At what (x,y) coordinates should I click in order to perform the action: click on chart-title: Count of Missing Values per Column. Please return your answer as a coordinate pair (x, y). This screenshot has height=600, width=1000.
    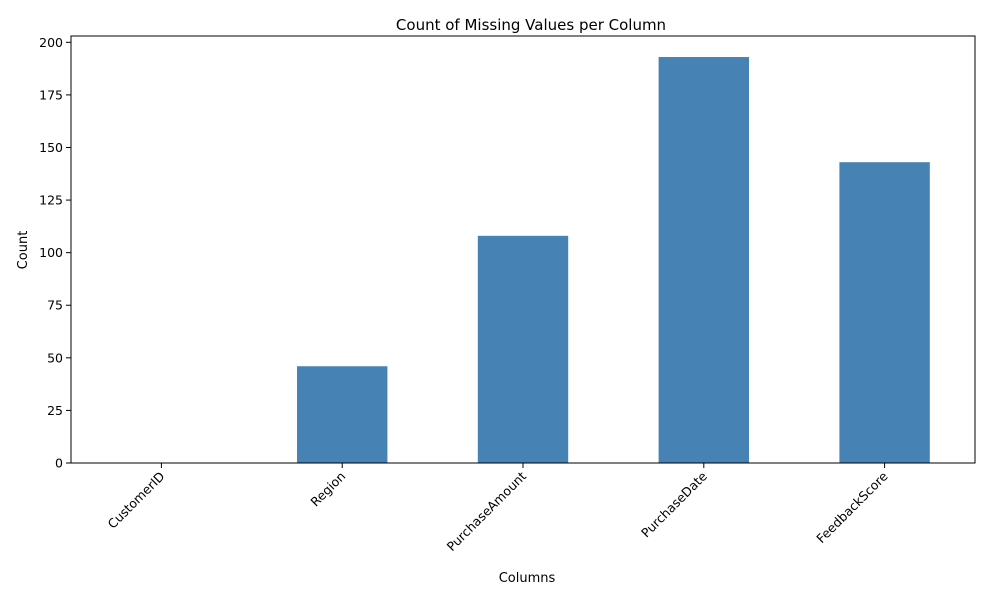
    Looking at the image, I should click on (531, 25).